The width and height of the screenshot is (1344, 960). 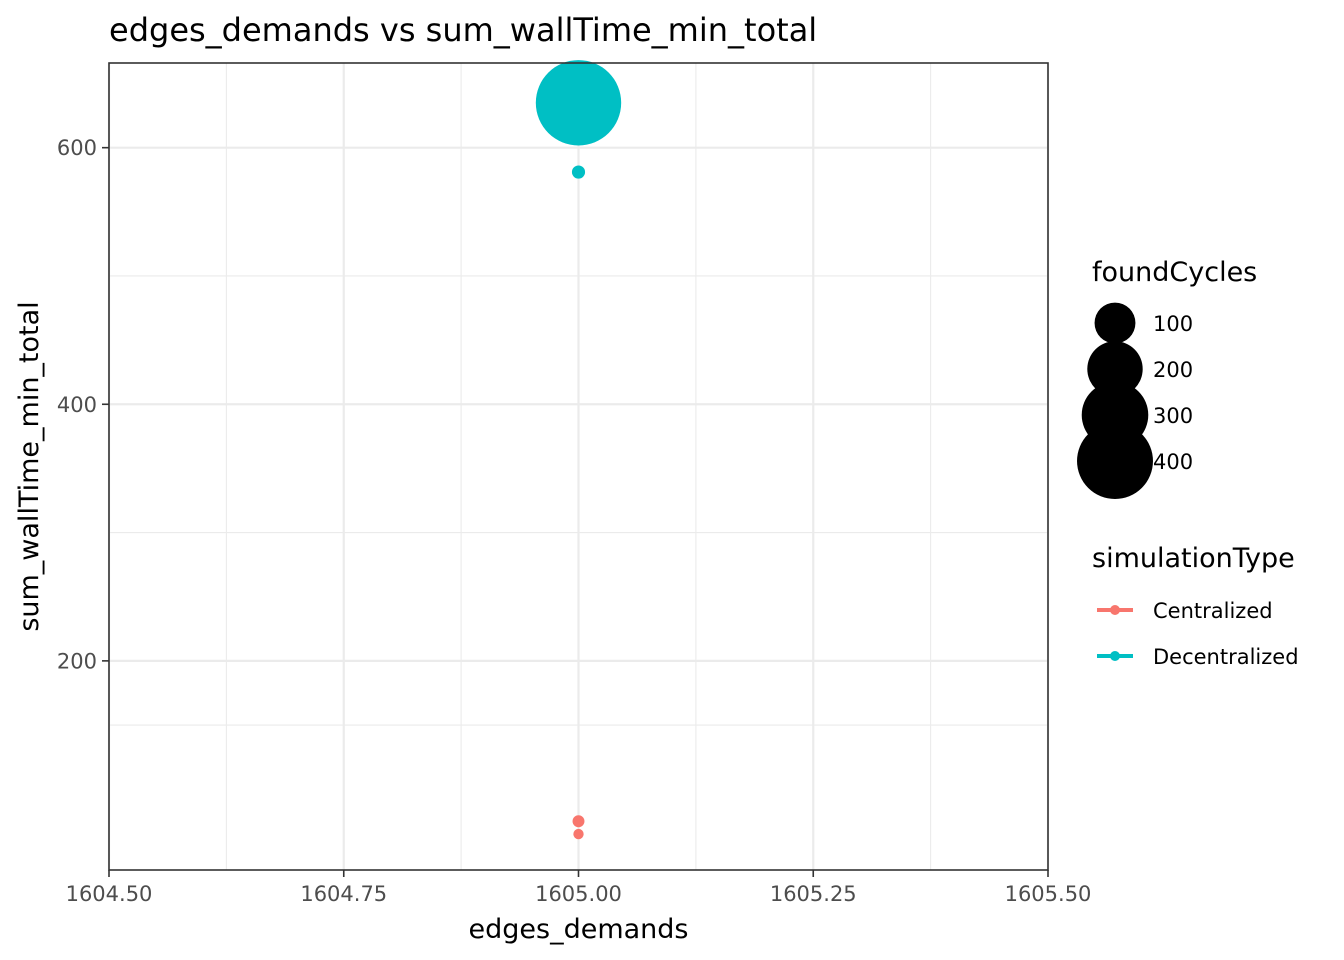 What do you see at coordinates (77, 405) in the screenshot?
I see `y-tick-label: 400` at bounding box center [77, 405].